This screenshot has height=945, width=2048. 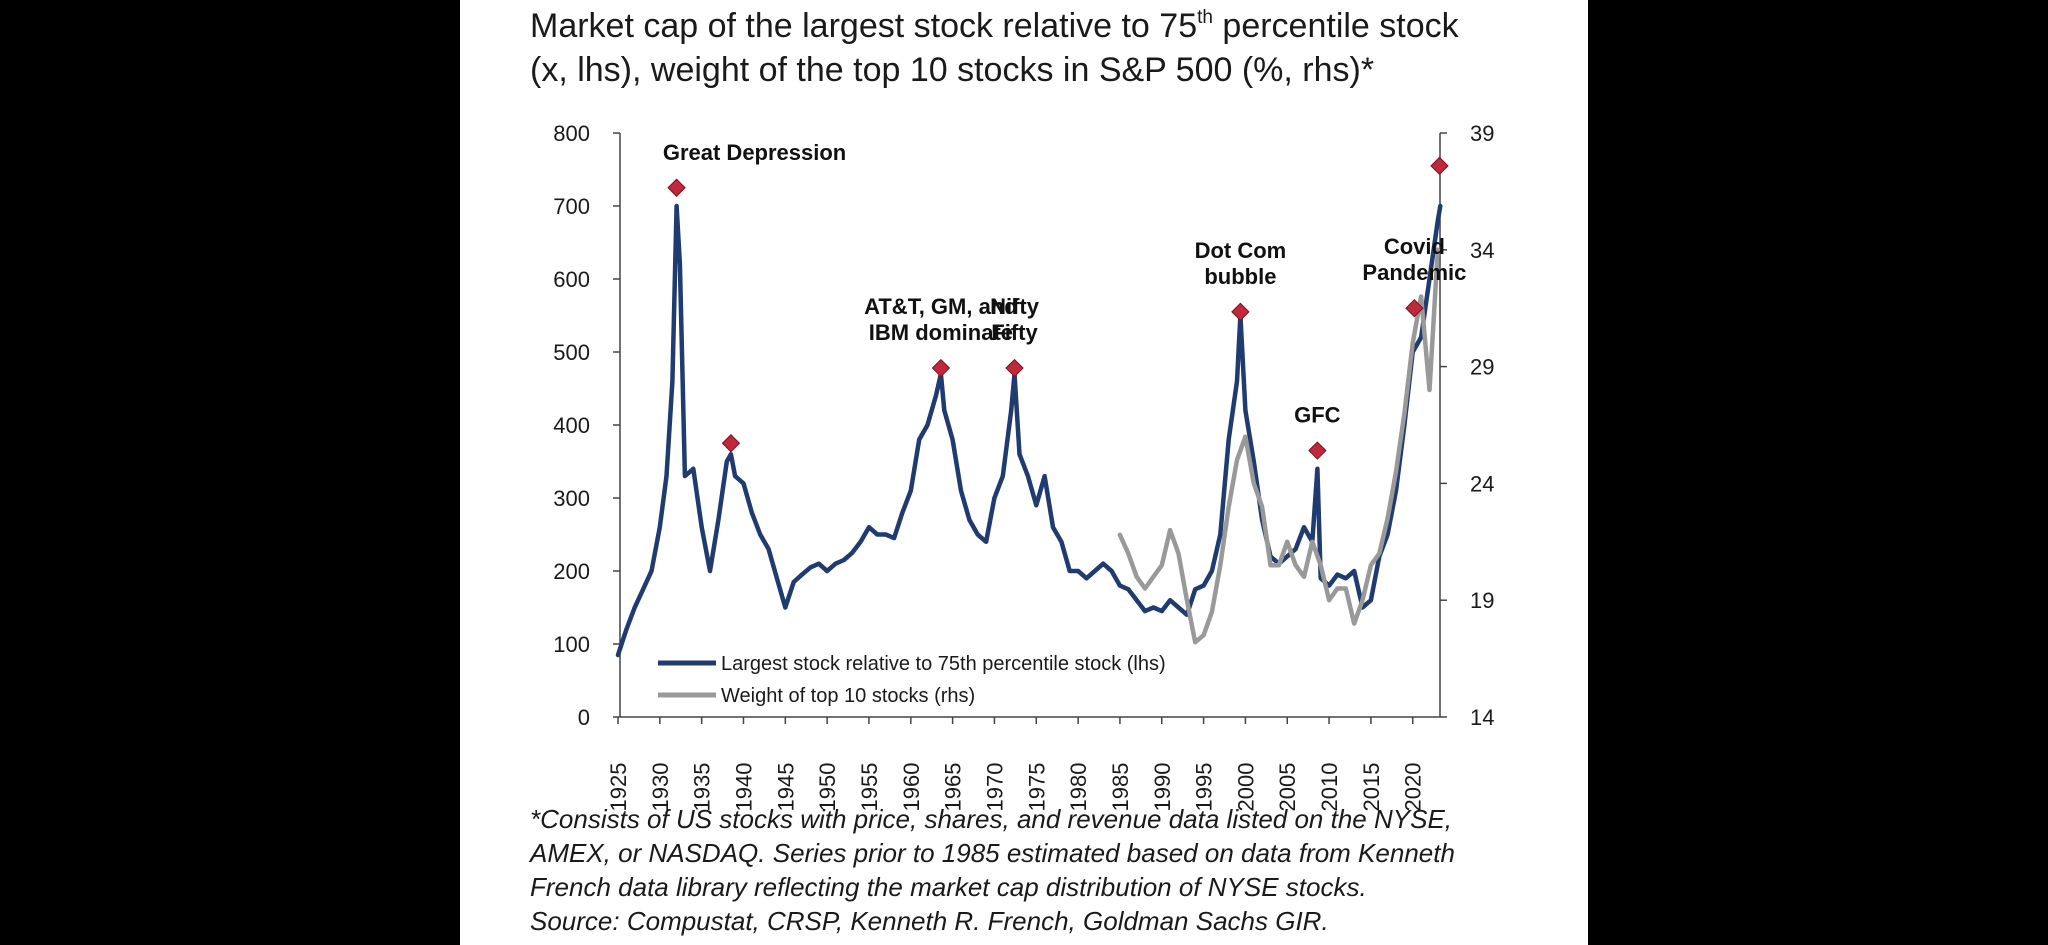 What do you see at coordinates (1482, 250) in the screenshot?
I see `y-right-tick-label: 34` at bounding box center [1482, 250].